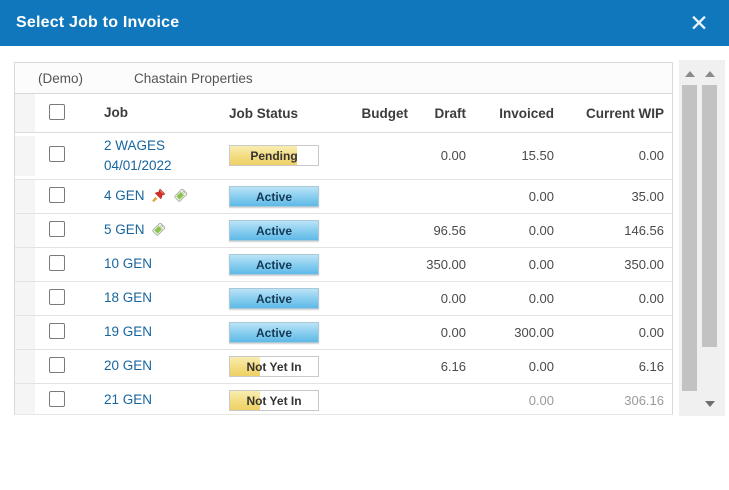 This screenshot has height=490, width=729. Describe the element at coordinates (98, 22) in the screenshot. I see `dialog-title: Select Job to Invoice` at that location.